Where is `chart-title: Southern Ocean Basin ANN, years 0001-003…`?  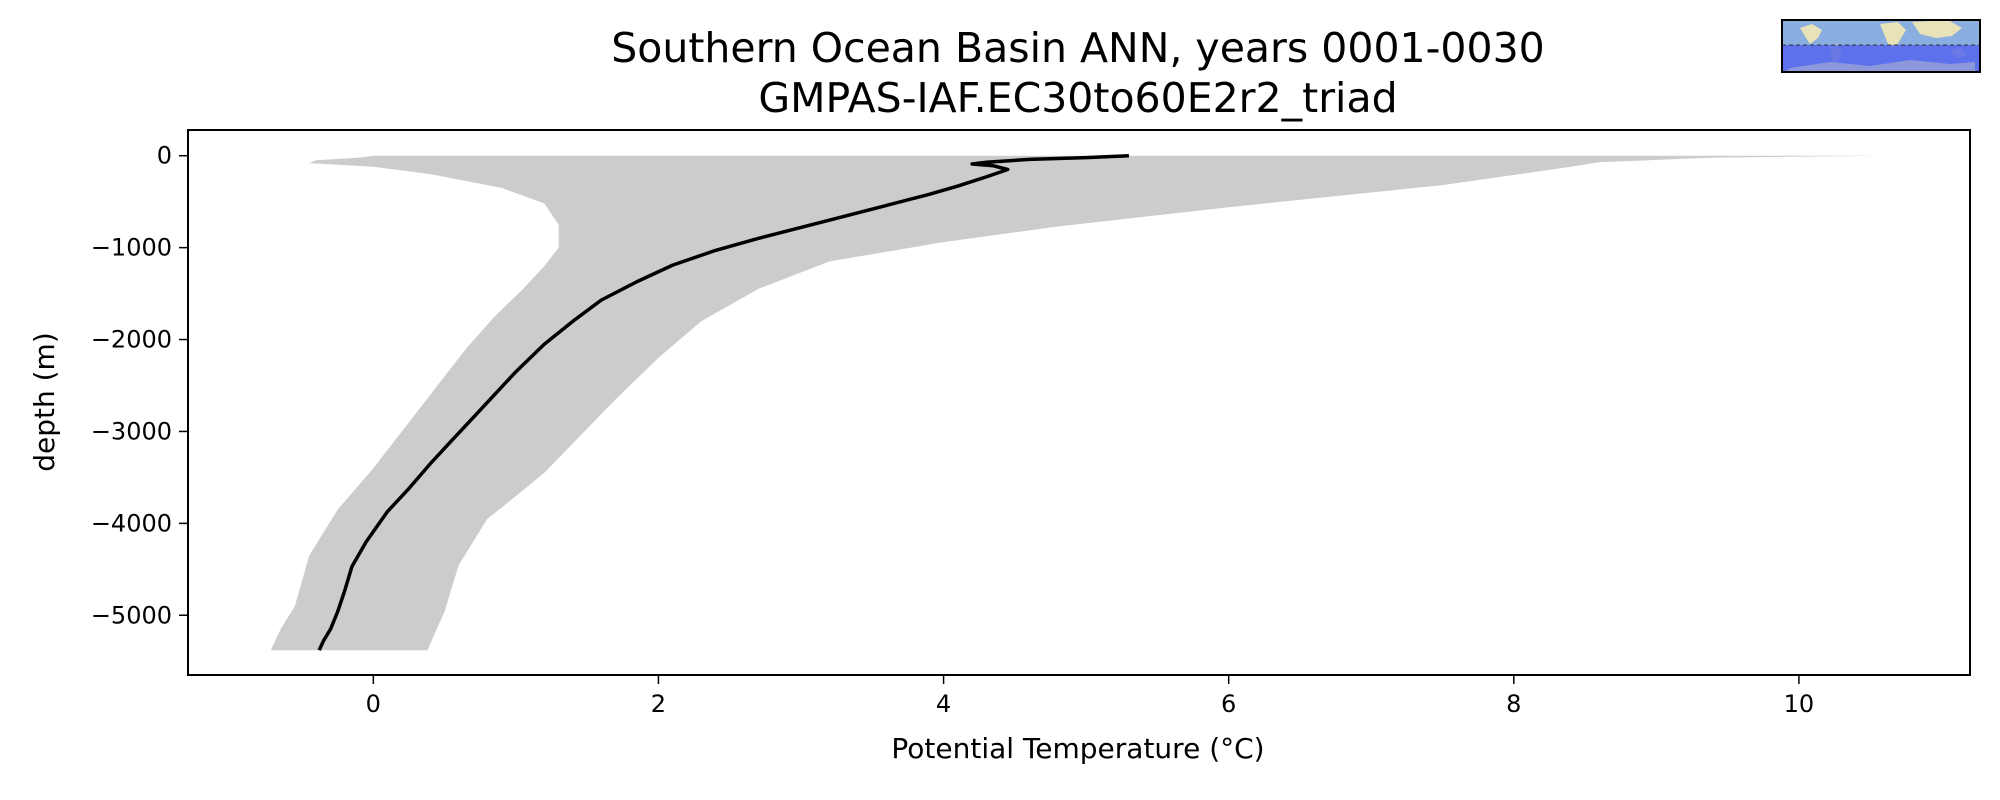
chart-title: Southern Ocean Basin ANN, years 0001-003… is located at coordinates (1078, 48).